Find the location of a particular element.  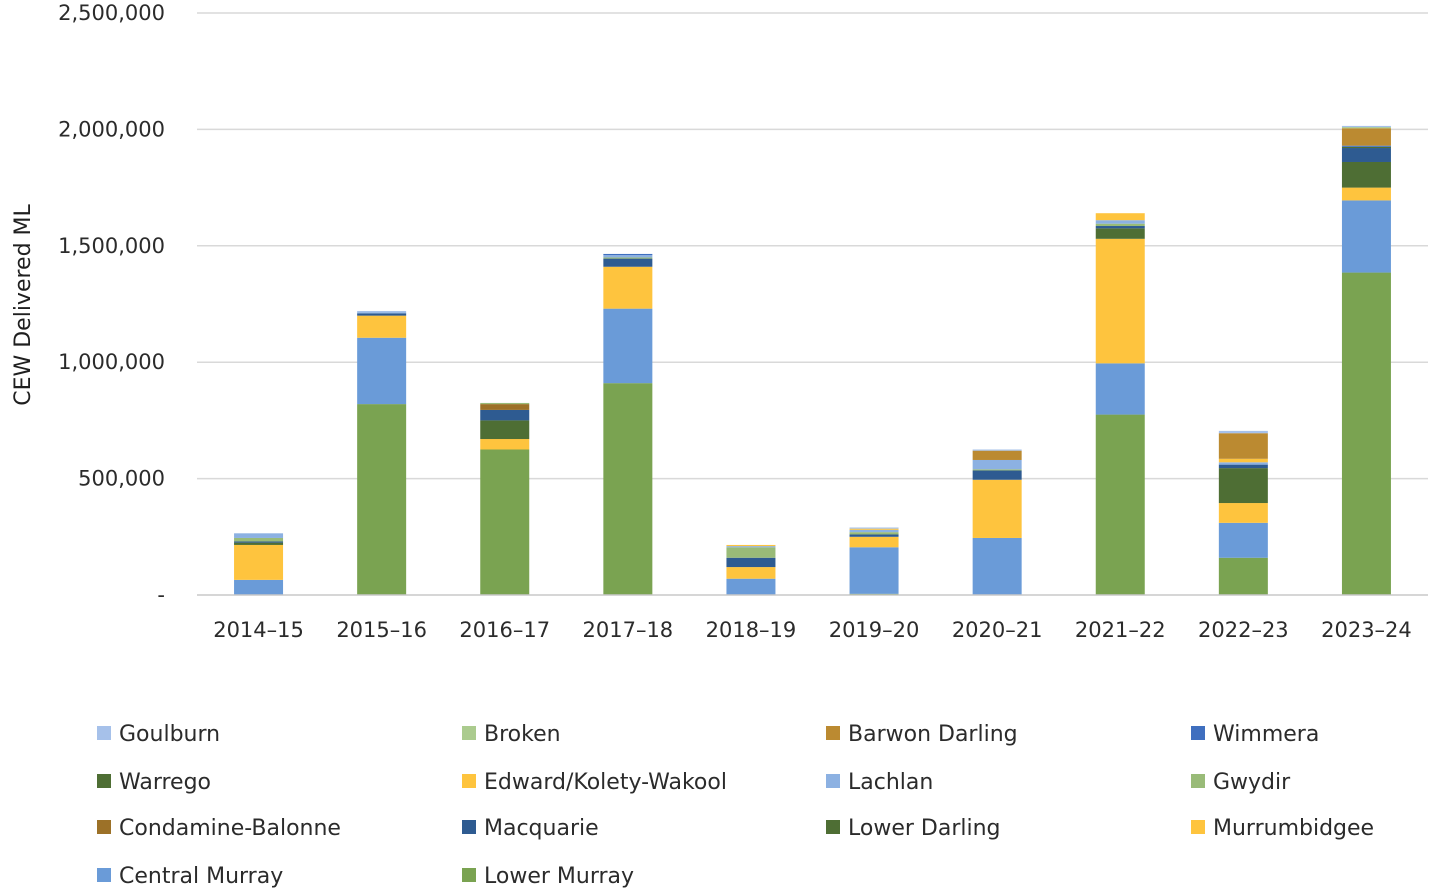

legend-item: Central Murray is located at coordinates (190, 876).